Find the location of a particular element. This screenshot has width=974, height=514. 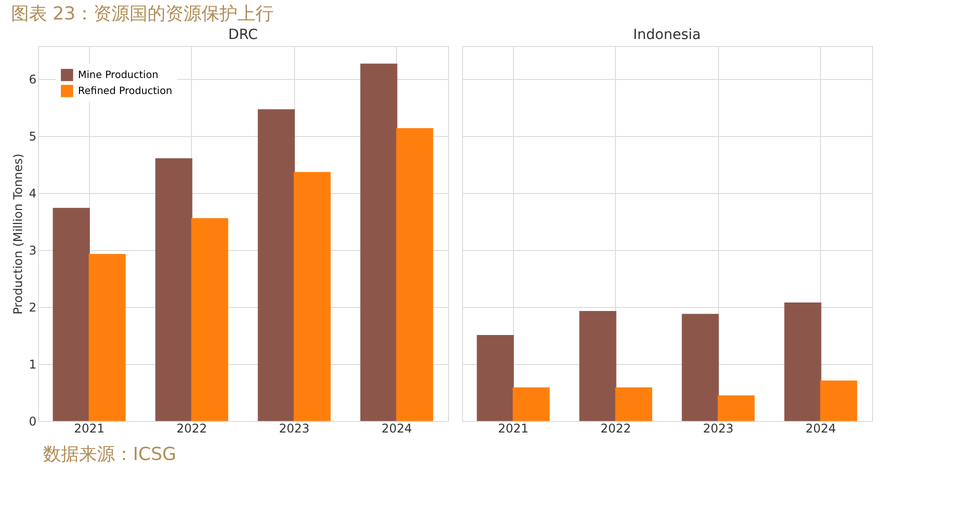

chart-title: DRC is located at coordinates (243, 35).